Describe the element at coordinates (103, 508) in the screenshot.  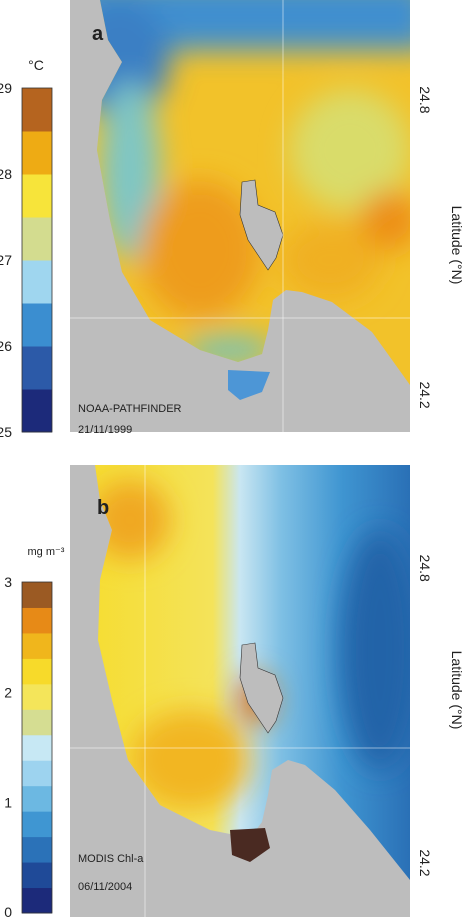
I see `panel-label: b` at that location.